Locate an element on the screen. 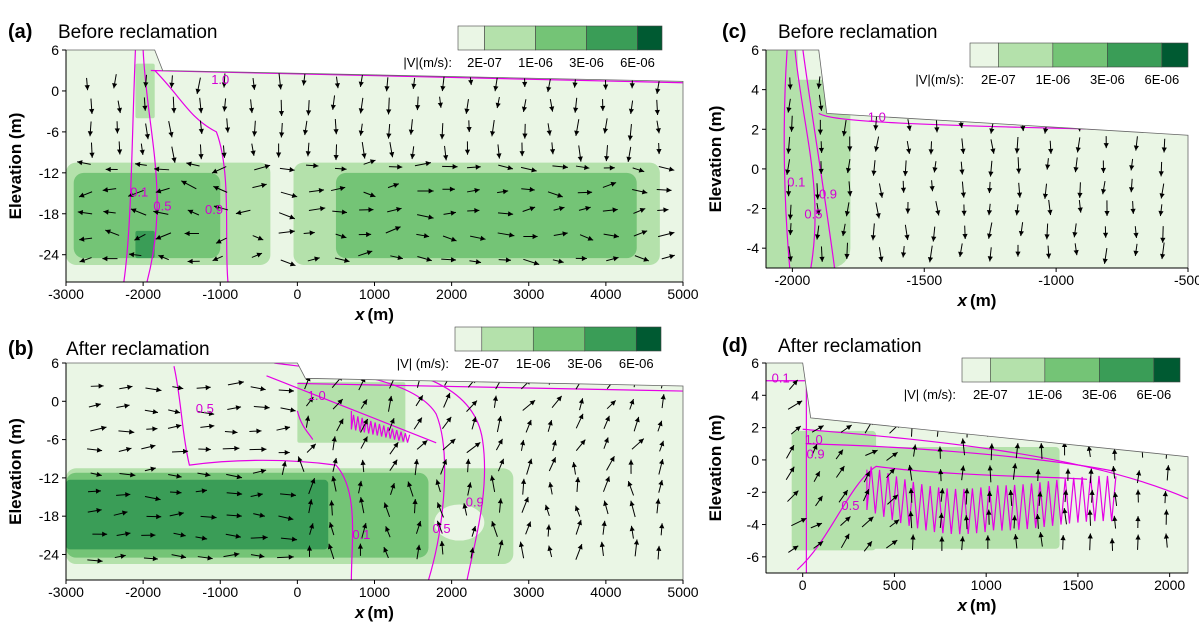 The height and width of the screenshot is (632, 1199). x-tick-label: -3000 is located at coordinates (66, 294).